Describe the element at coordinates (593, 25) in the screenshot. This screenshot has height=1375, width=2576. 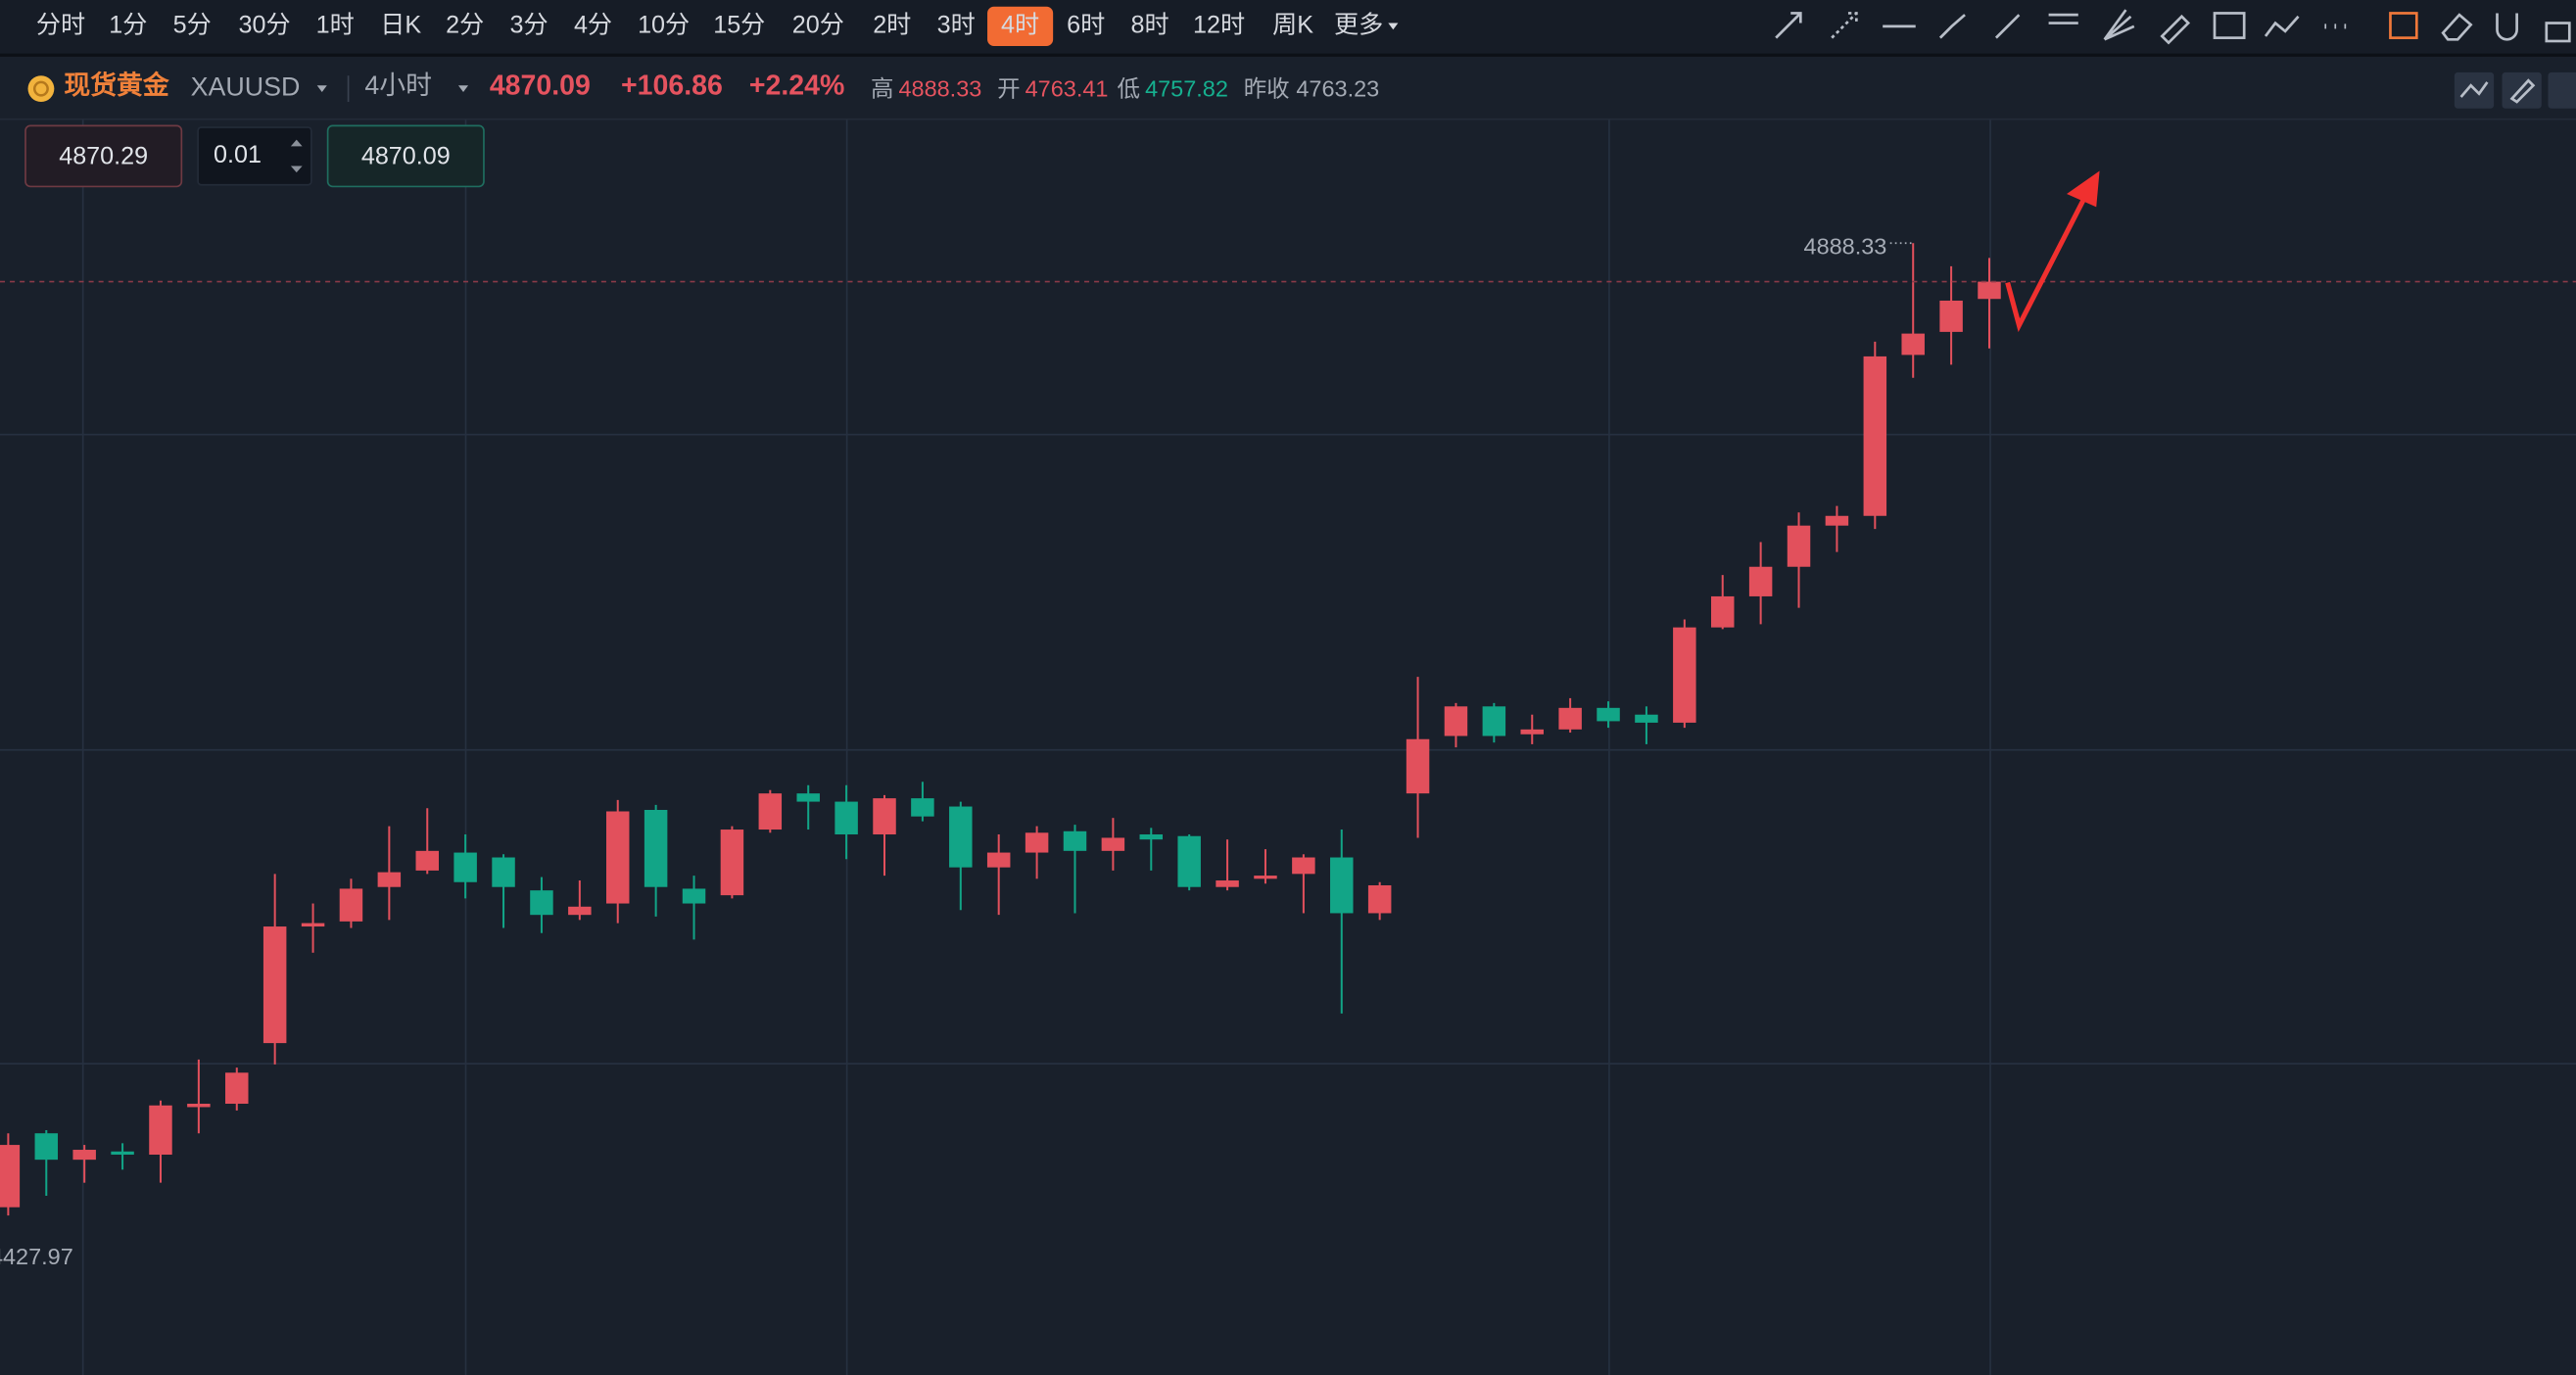
I see `timeframe: 4分` at that location.